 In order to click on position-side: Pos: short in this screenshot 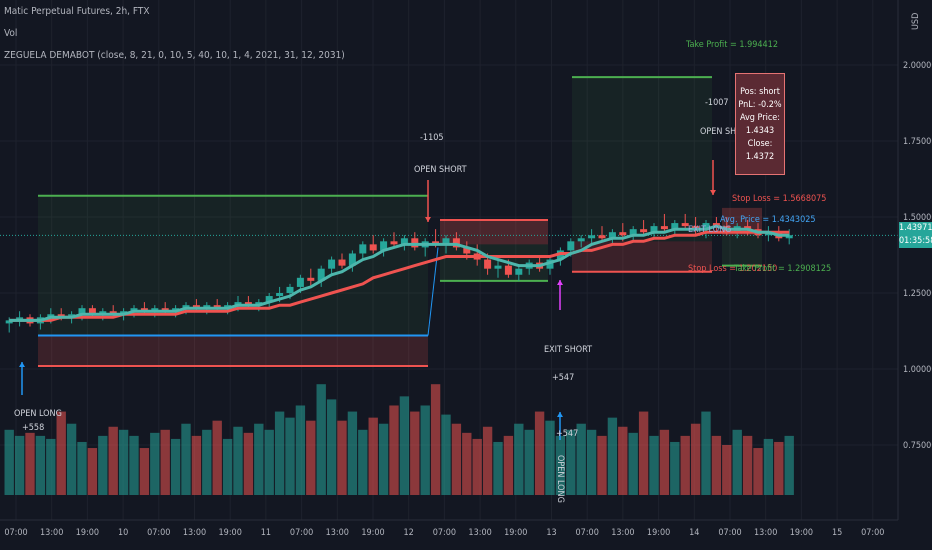, I will do `click(760, 92)`.